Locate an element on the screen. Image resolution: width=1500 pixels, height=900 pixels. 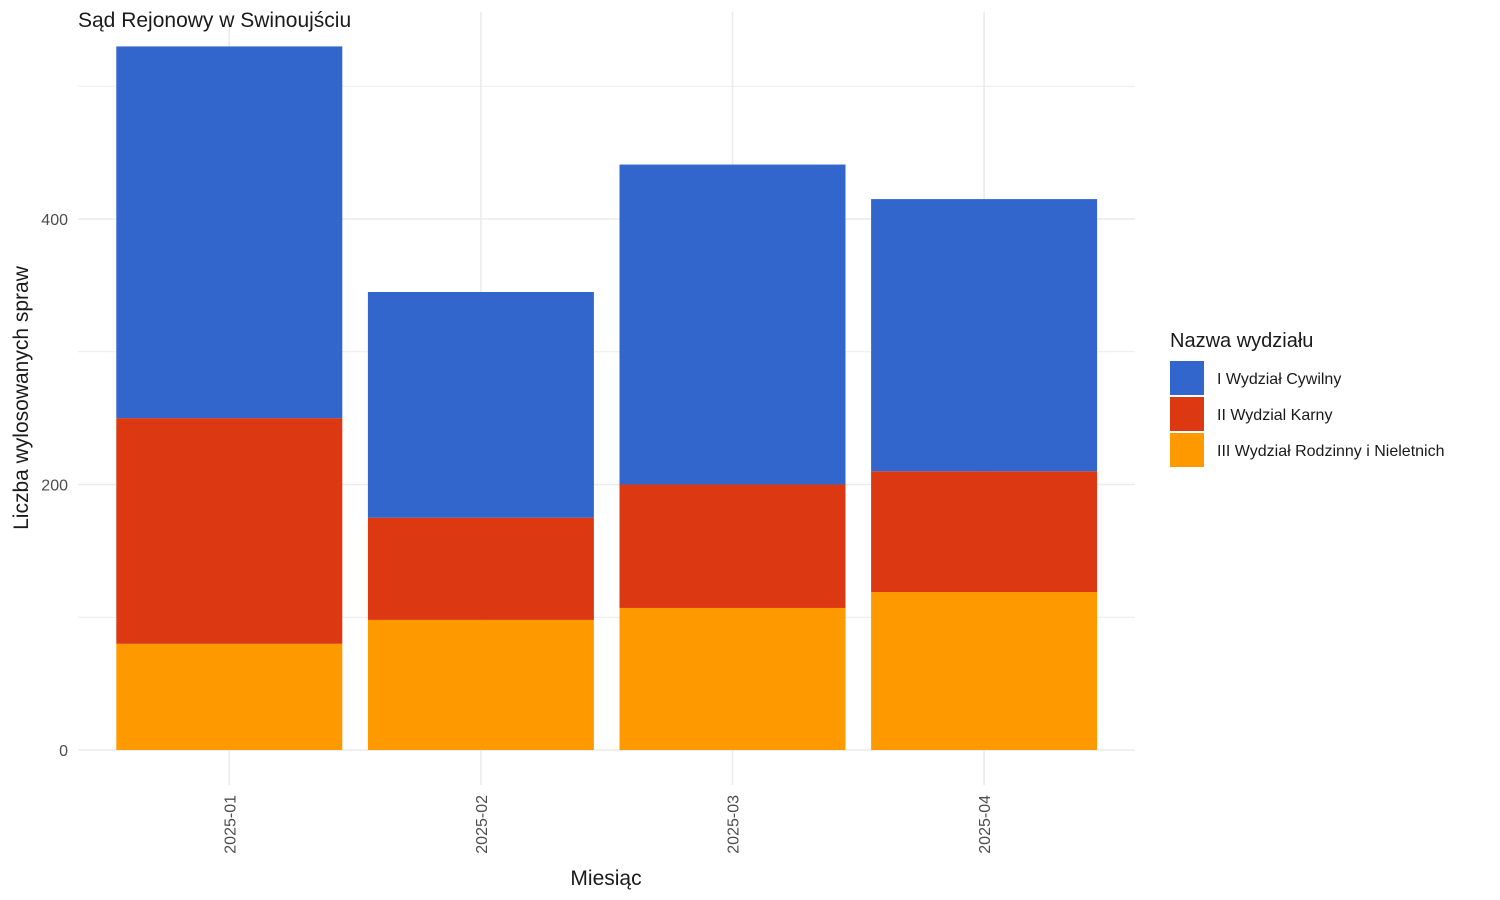
x-tick-label: 2025-04 is located at coordinates (985, 824).